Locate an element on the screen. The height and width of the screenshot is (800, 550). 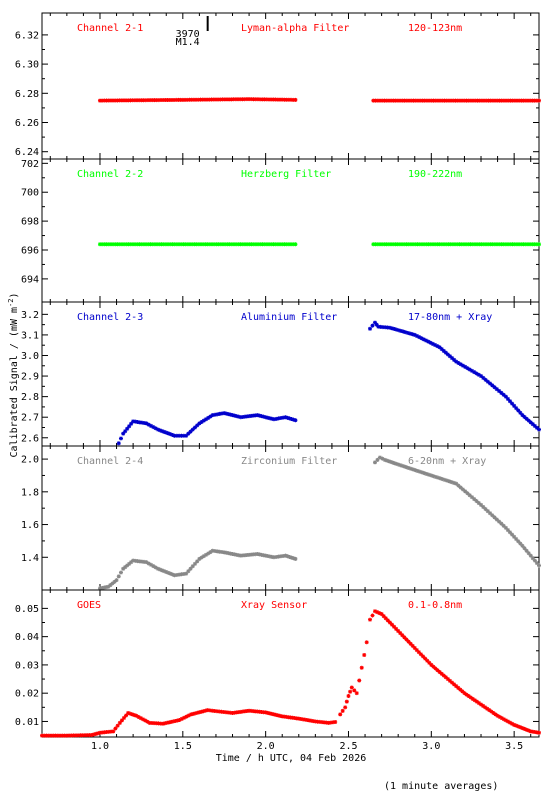
y-tick-label: 2.8 is located at coordinates (30, 397).